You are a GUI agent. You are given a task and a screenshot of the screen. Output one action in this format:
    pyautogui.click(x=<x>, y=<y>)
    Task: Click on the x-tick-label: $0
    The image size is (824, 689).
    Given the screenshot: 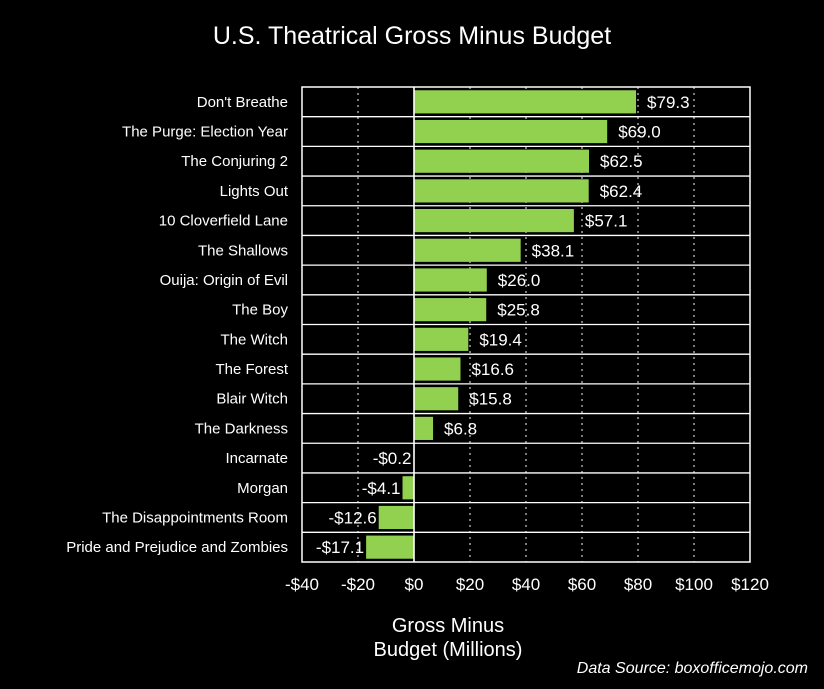 What is the action you would take?
    pyautogui.click(x=414, y=584)
    